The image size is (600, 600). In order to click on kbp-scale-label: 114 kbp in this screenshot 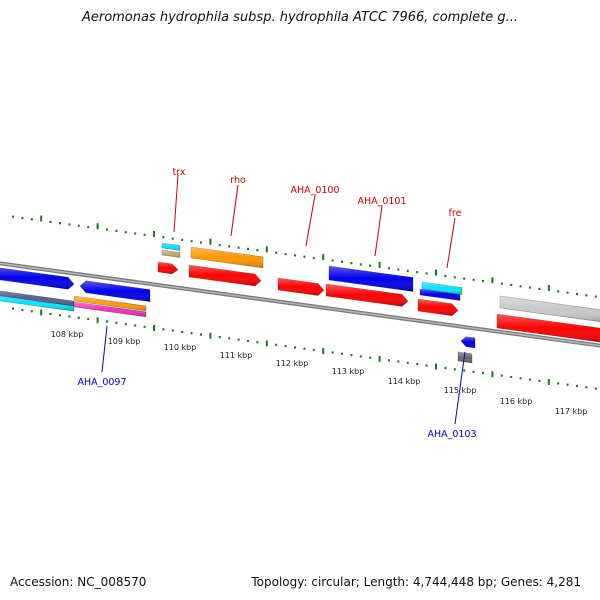, I will do `click(404, 381)`.